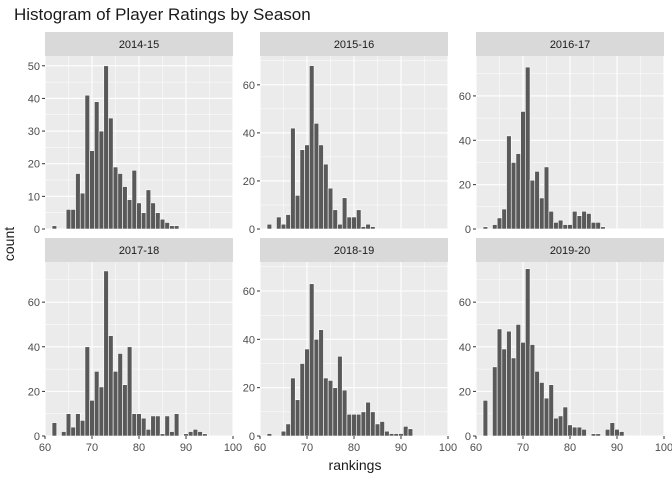 This screenshot has width=672, height=485. What do you see at coordinates (139, 448) in the screenshot?
I see `x-tick-label: 80` at bounding box center [139, 448].